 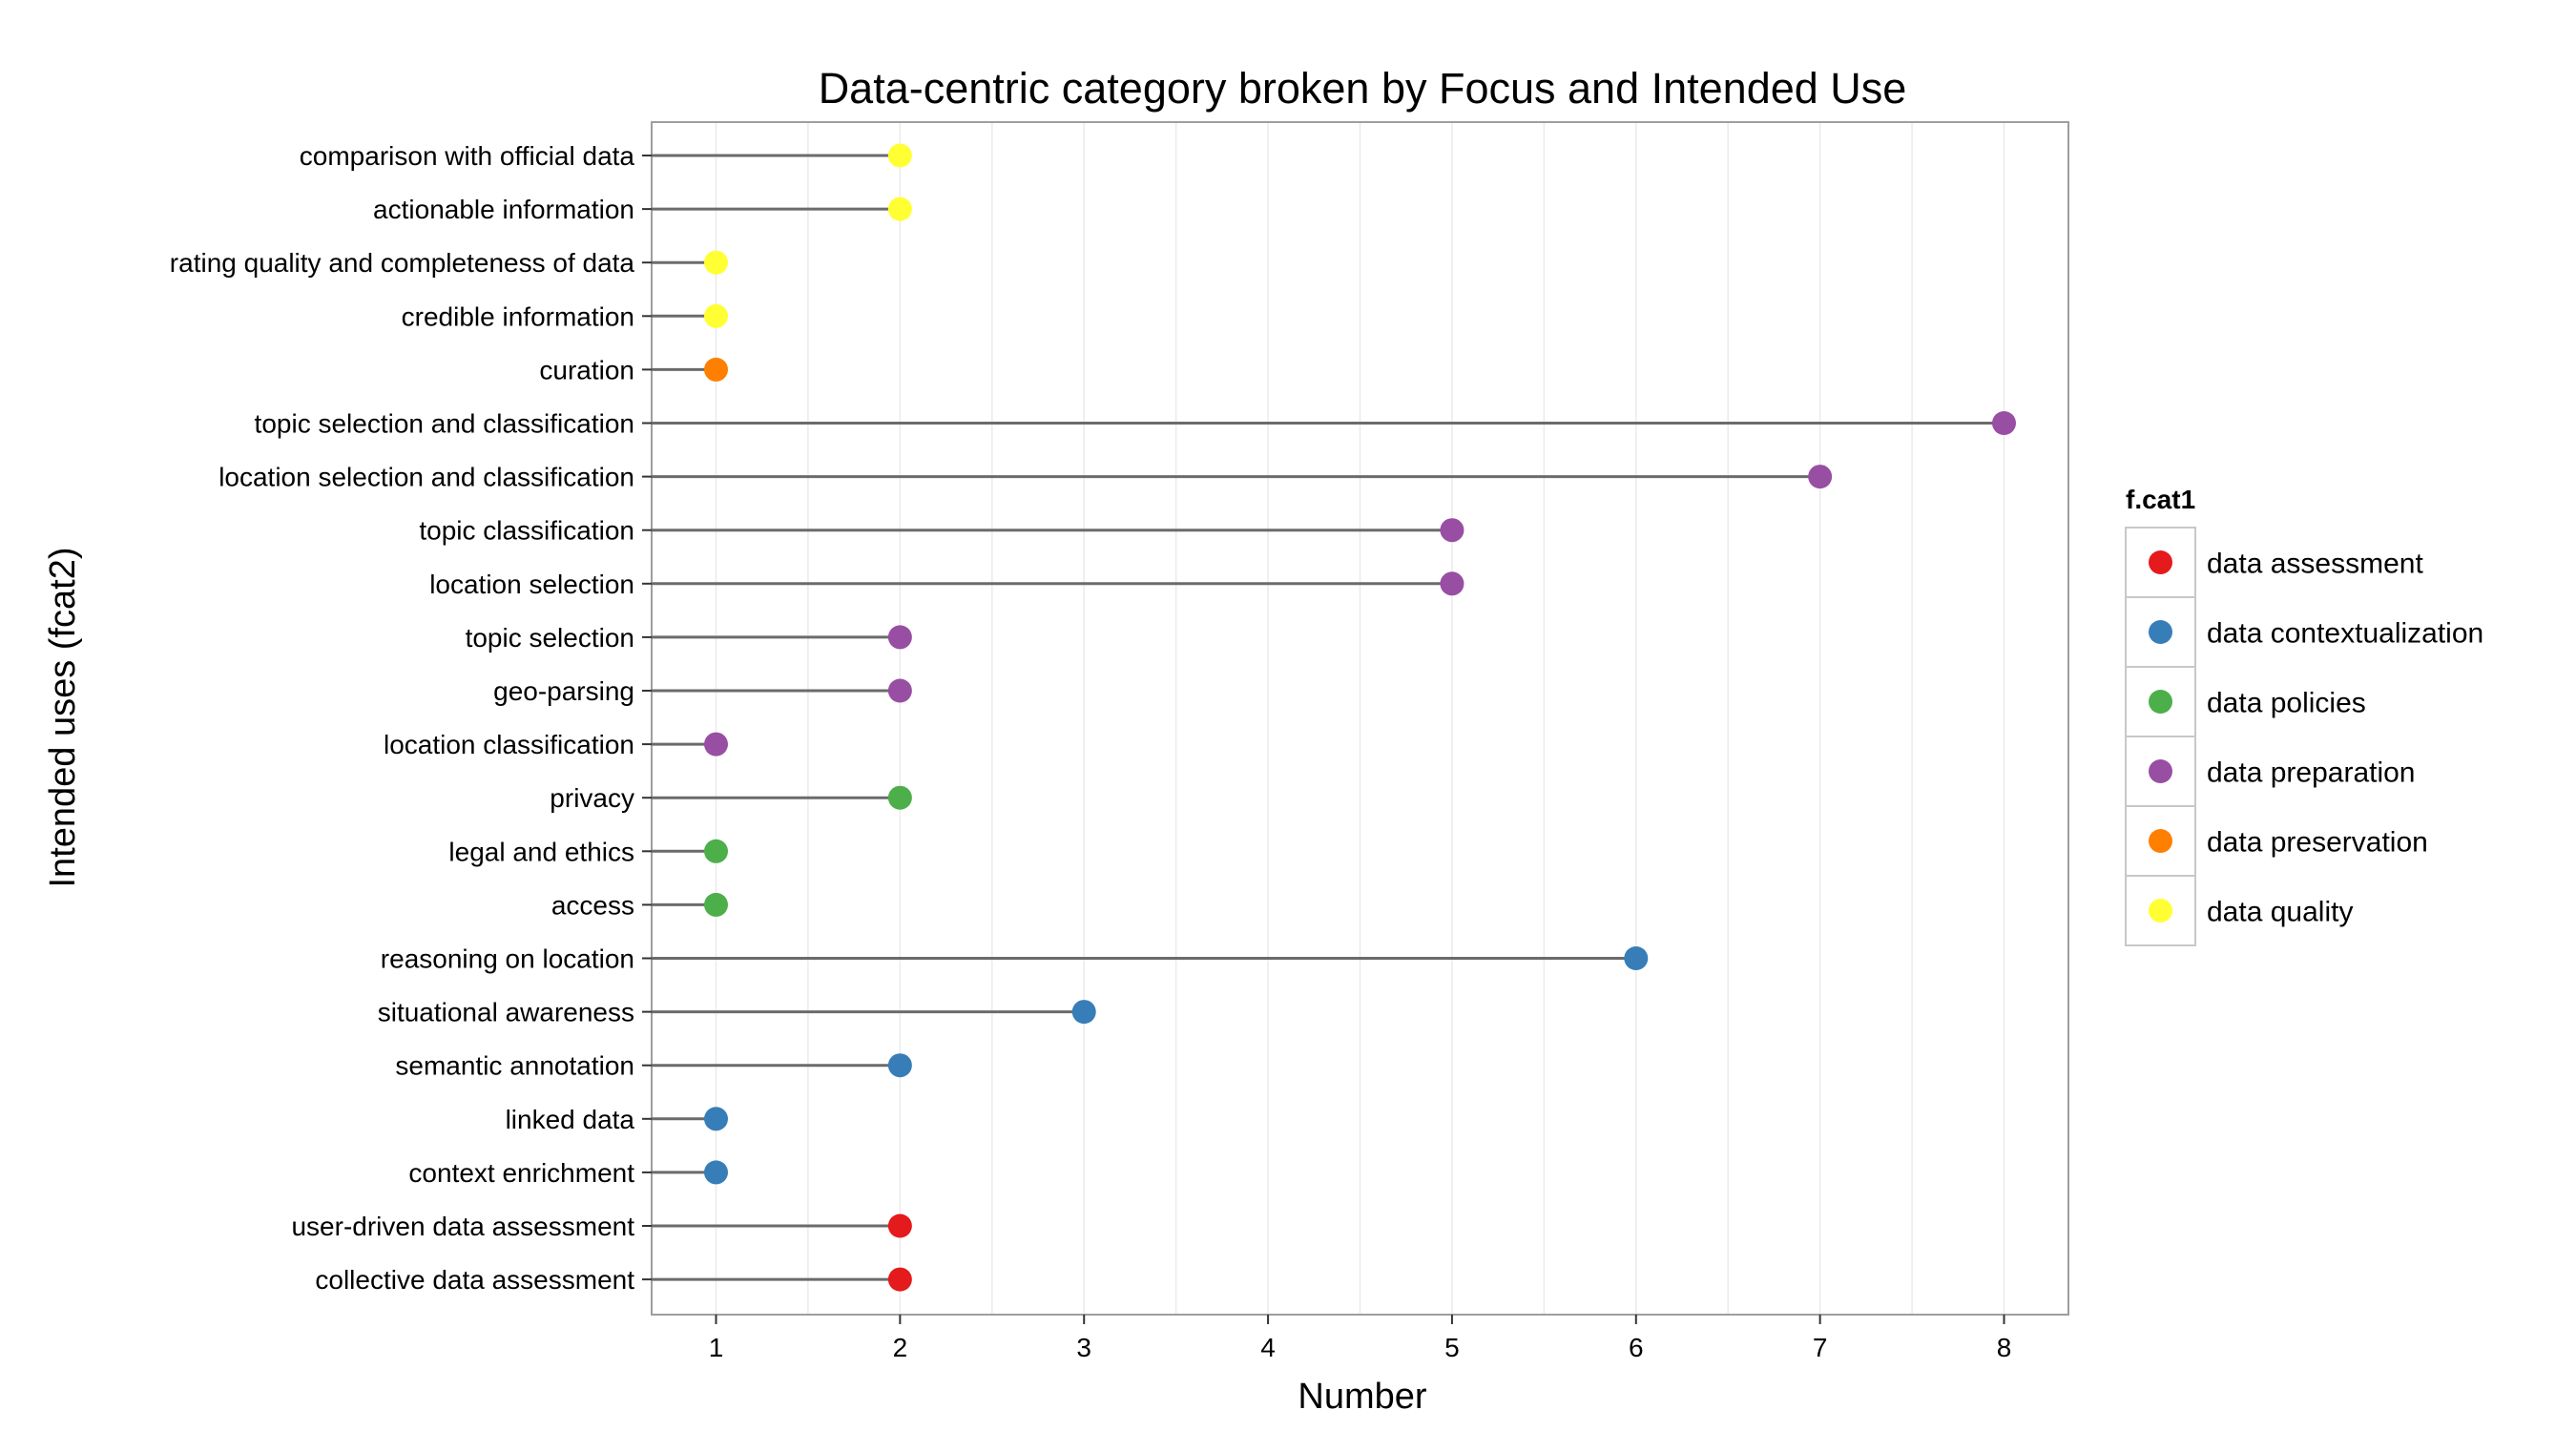 I want to click on x-tick-label: 8, so click(x=2004, y=1347).